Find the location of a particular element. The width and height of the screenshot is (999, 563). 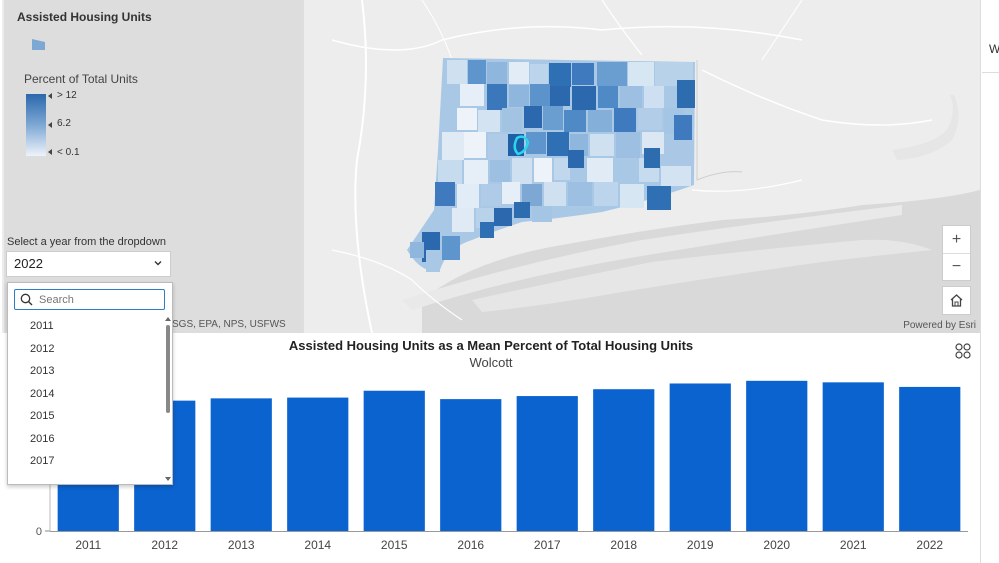

polygon-symbol-icon is located at coordinates (38, 44).